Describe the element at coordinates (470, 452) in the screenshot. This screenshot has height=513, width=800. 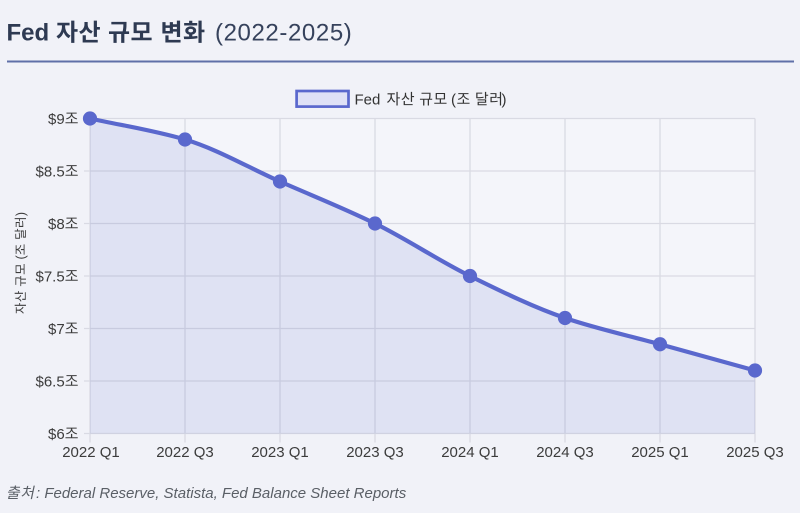
I see `svg-text: 2024 Q1` at that location.